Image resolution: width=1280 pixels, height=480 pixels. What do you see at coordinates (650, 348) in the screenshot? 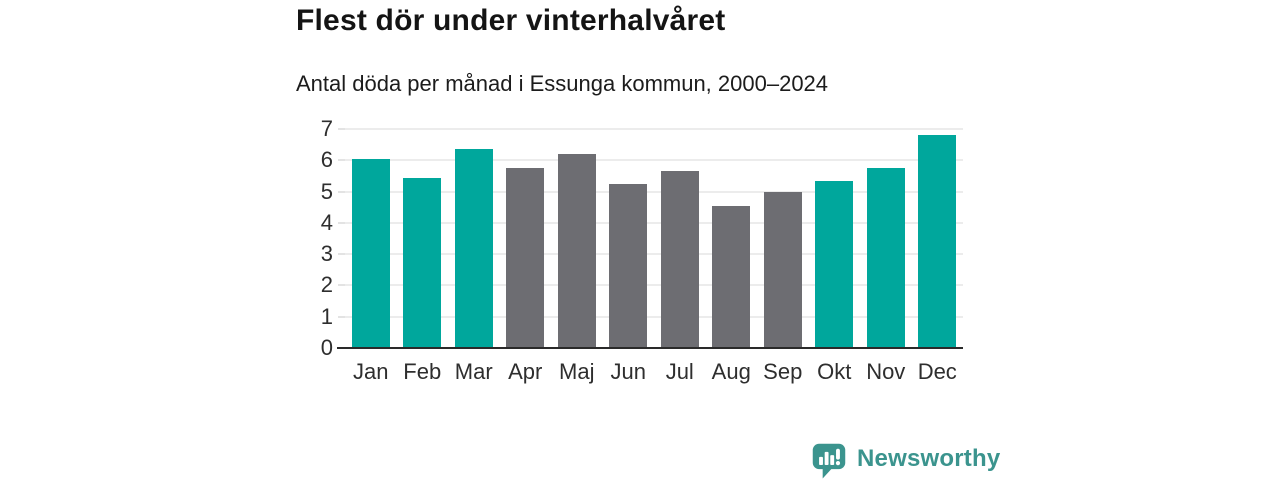
I see `x-axis-line` at bounding box center [650, 348].